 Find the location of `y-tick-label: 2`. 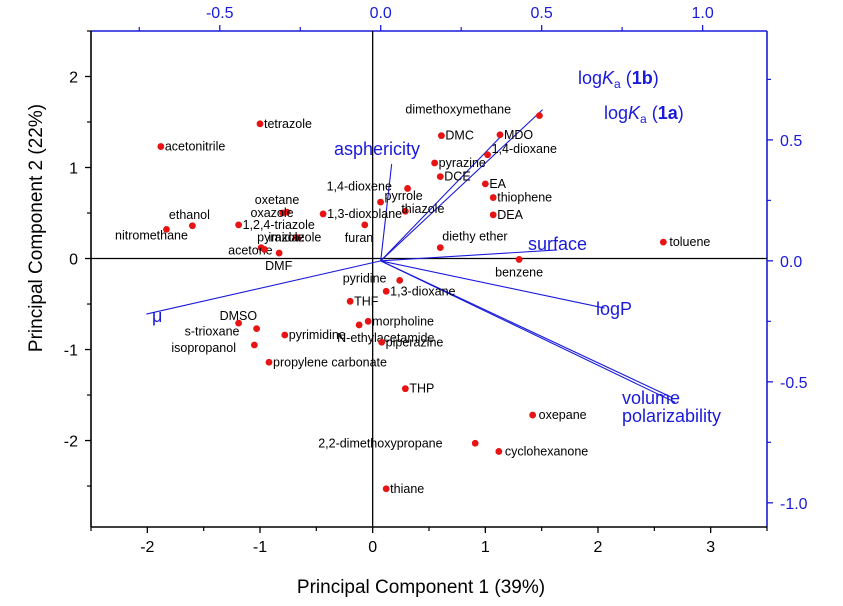

y-tick-label: 2 is located at coordinates (73, 78).